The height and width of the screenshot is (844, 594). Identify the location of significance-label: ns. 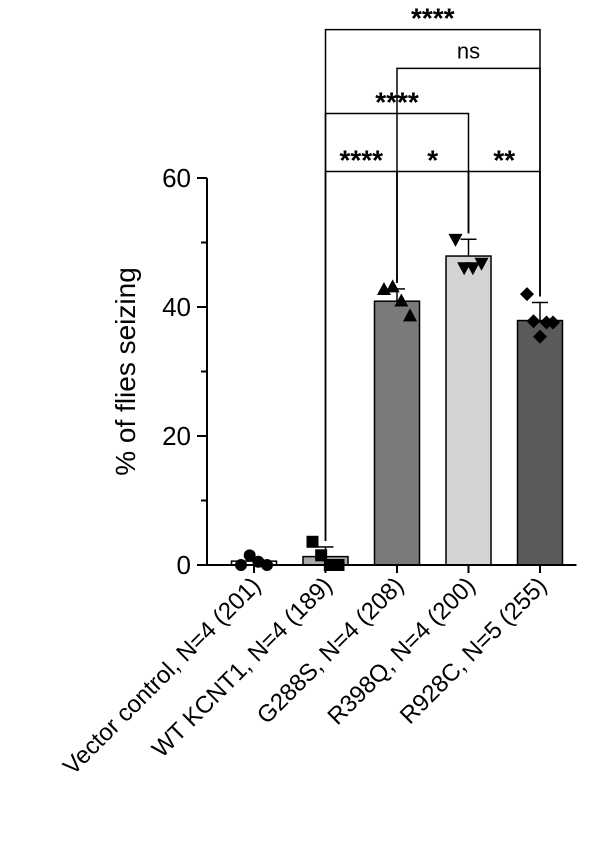
(468, 50).